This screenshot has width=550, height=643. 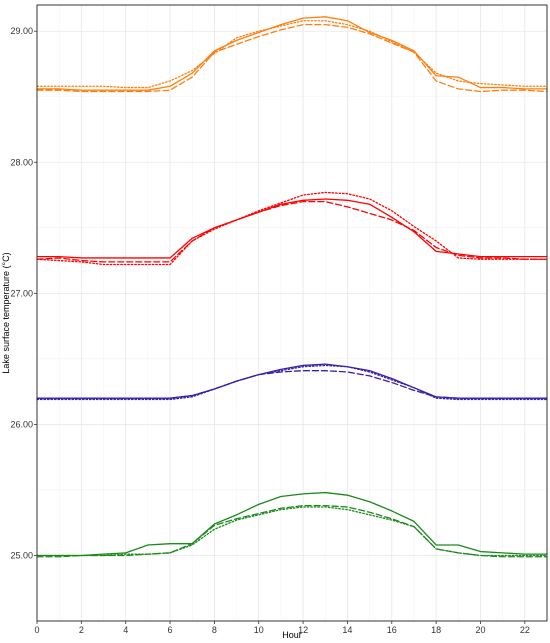 What do you see at coordinates (525, 630) in the screenshot?
I see `x-tick-label: 22` at bounding box center [525, 630].